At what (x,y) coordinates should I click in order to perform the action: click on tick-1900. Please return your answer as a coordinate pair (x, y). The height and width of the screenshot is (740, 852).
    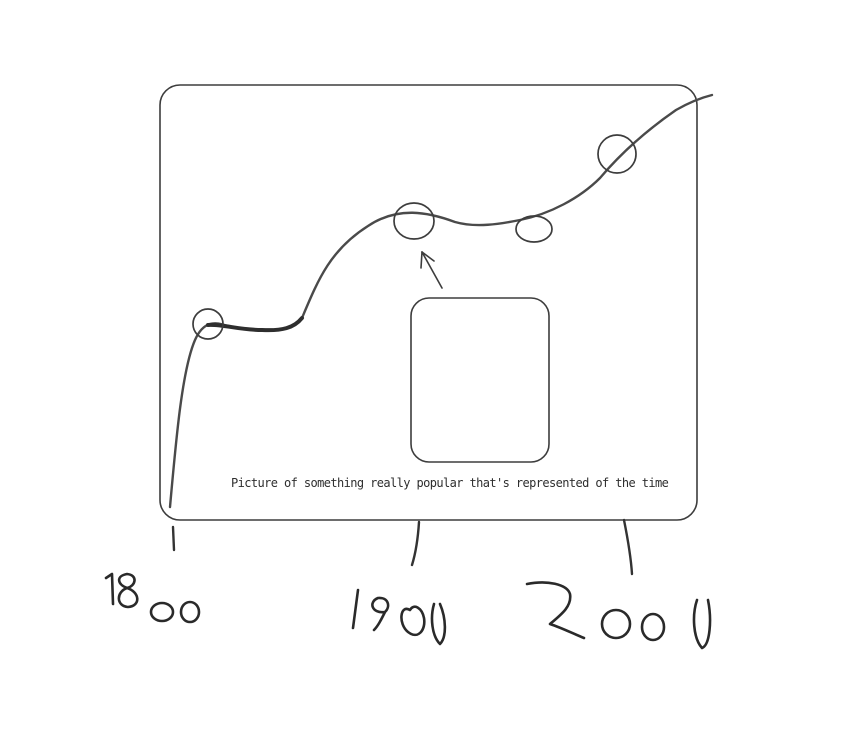
    Looking at the image, I should click on (415, 543).